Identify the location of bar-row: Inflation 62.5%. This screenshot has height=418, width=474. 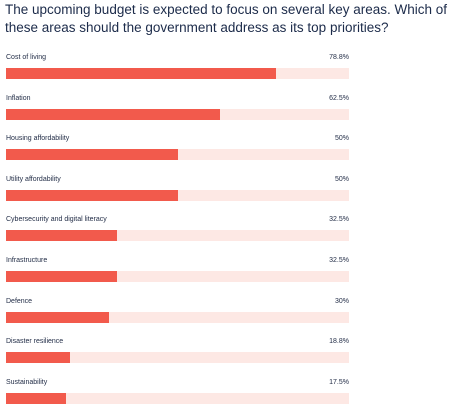
(177, 114).